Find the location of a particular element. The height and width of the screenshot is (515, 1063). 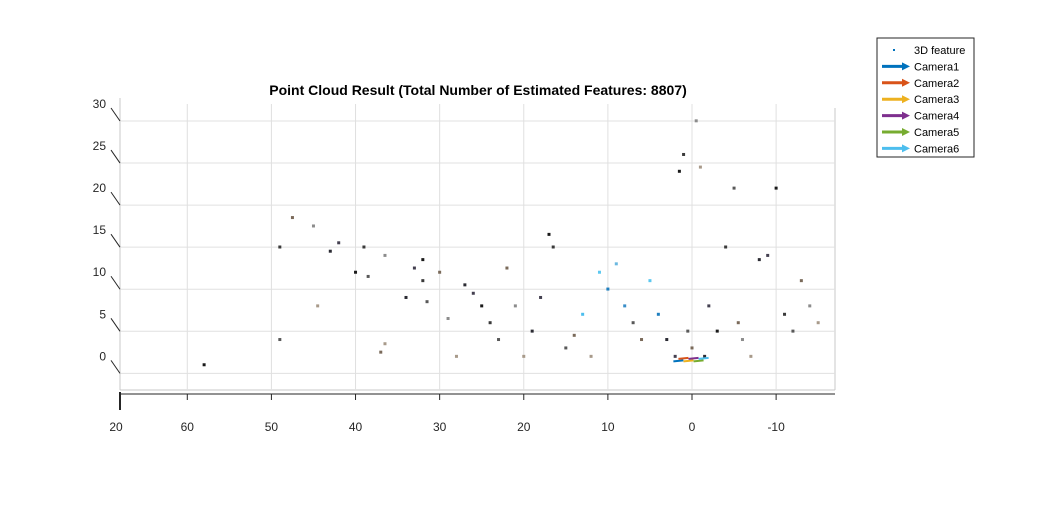

legend-item: Camera5 is located at coordinates (920, 133).